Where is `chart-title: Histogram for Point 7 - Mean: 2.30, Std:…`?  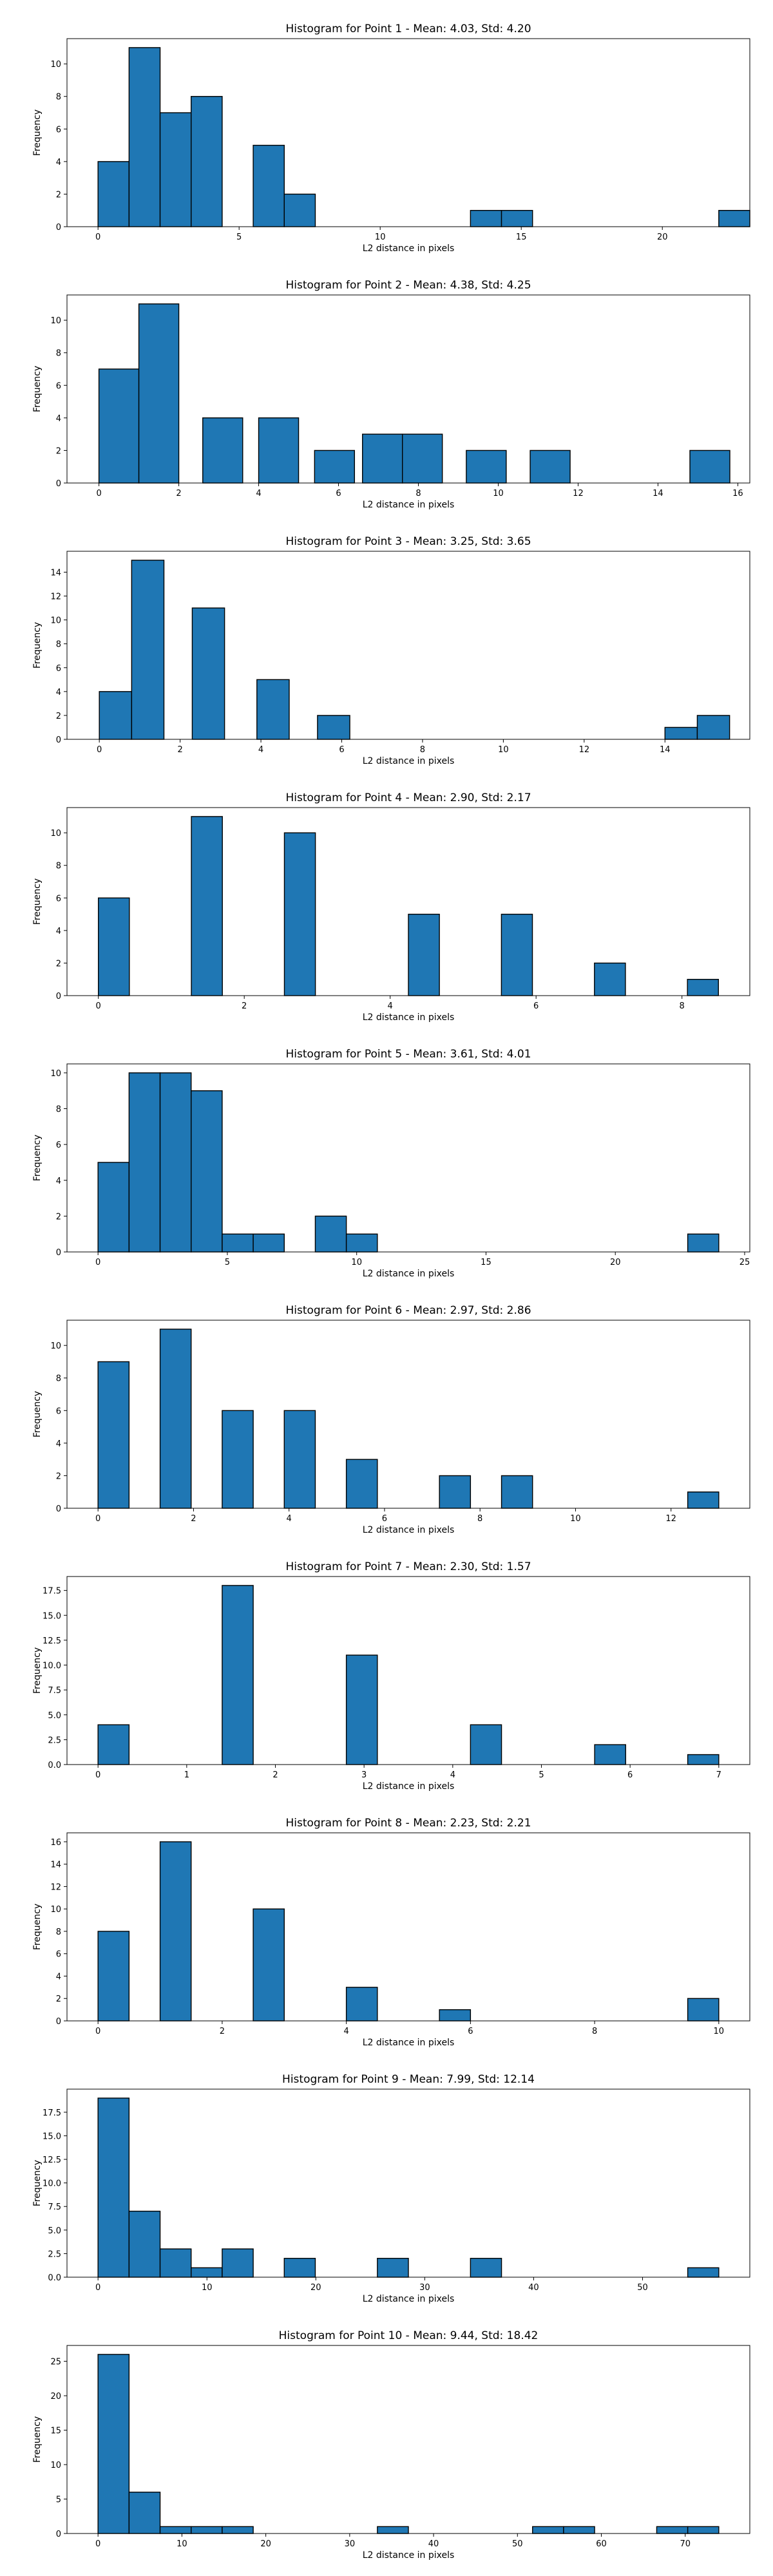 chart-title: Histogram for Point 7 - Mean: 2.30, Std:… is located at coordinates (408, 1566).